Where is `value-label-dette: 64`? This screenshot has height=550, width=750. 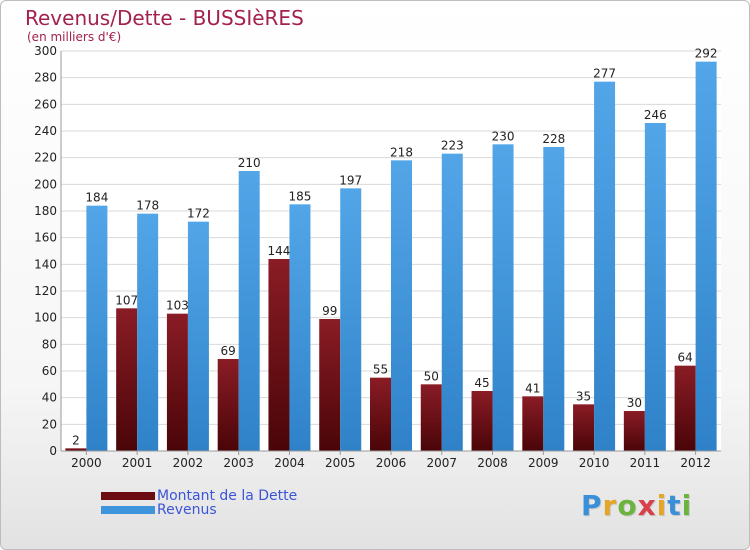 value-label-dette: 64 is located at coordinates (684, 358).